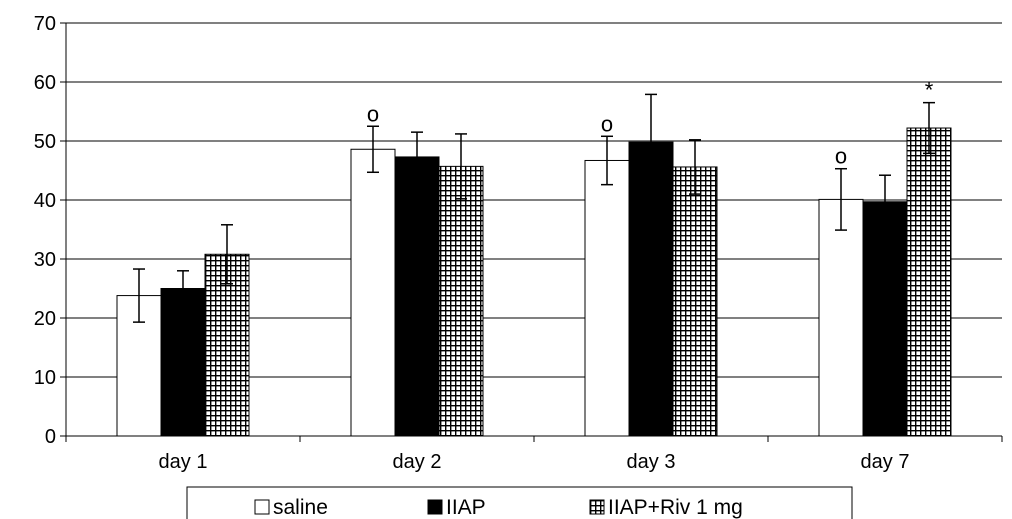 Image resolution: width=1012 pixels, height=519 pixels. What do you see at coordinates (417, 462) in the screenshot?
I see `x-tick-label: day 2` at bounding box center [417, 462].